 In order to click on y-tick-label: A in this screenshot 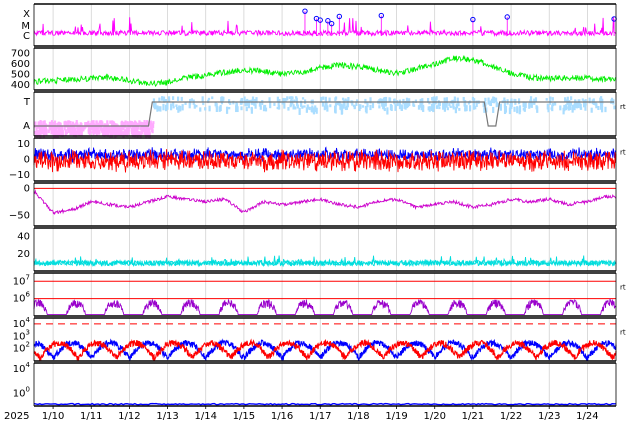, I will do `click(26, 126)`.